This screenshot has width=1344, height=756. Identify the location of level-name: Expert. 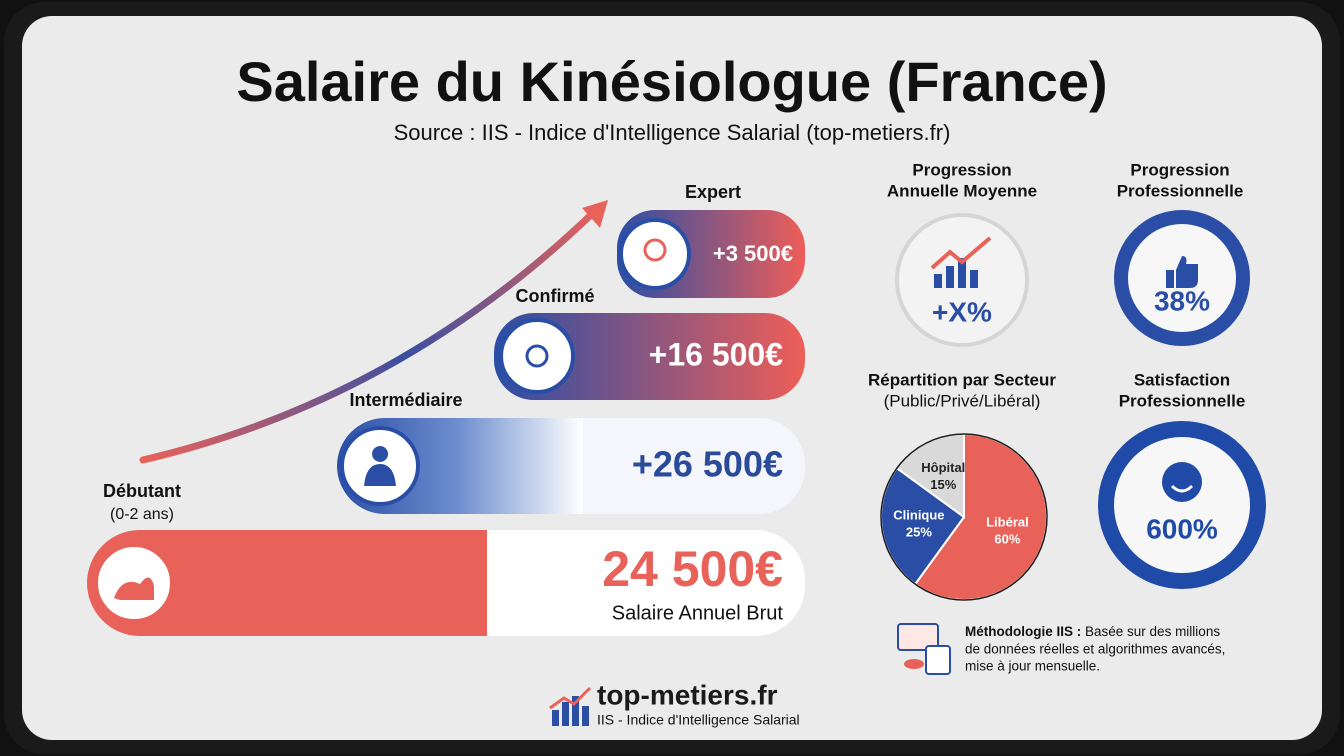
(713, 192).